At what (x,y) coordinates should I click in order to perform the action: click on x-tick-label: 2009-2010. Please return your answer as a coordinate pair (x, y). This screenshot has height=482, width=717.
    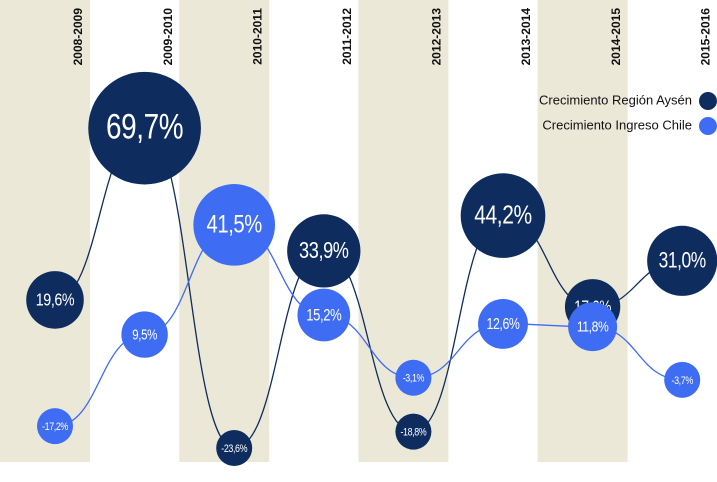
    Looking at the image, I should click on (168, 37).